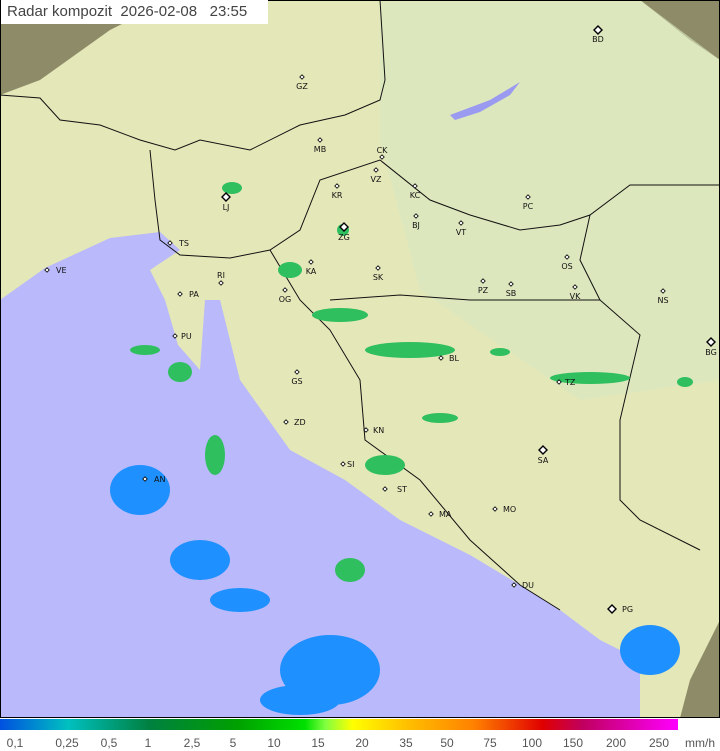  Describe the element at coordinates (186, 336) in the screenshot. I see `city-label: PU` at that location.